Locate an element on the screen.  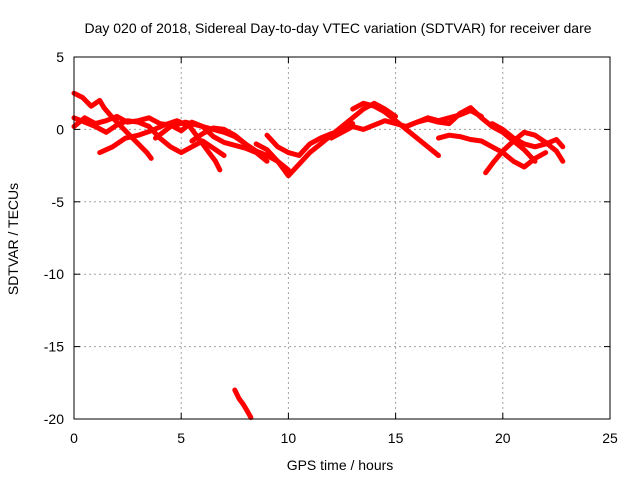
x-tick-label: 15 is located at coordinates (396, 438).